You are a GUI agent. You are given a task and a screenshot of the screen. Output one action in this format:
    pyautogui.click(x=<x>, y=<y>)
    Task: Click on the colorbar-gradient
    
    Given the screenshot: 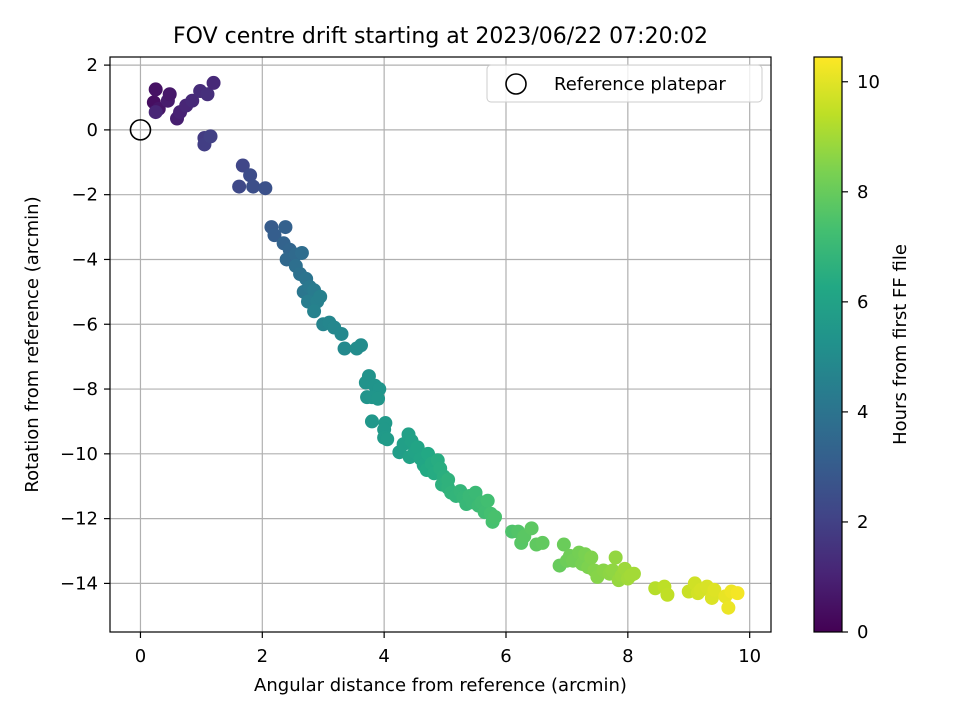 What is the action you would take?
    pyautogui.click(x=828, y=344)
    